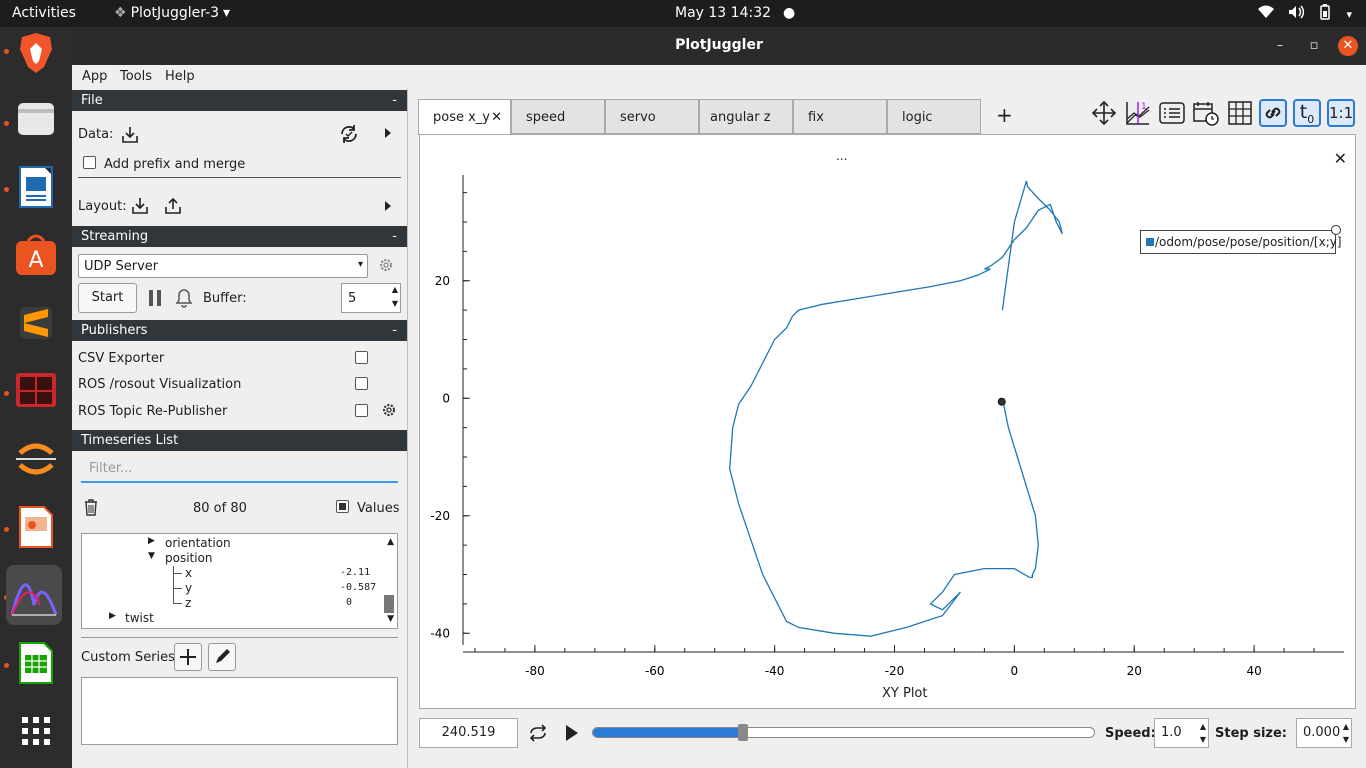  Describe the element at coordinates (136, 76) in the screenshot. I see `menu-tools: Tools` at that location.